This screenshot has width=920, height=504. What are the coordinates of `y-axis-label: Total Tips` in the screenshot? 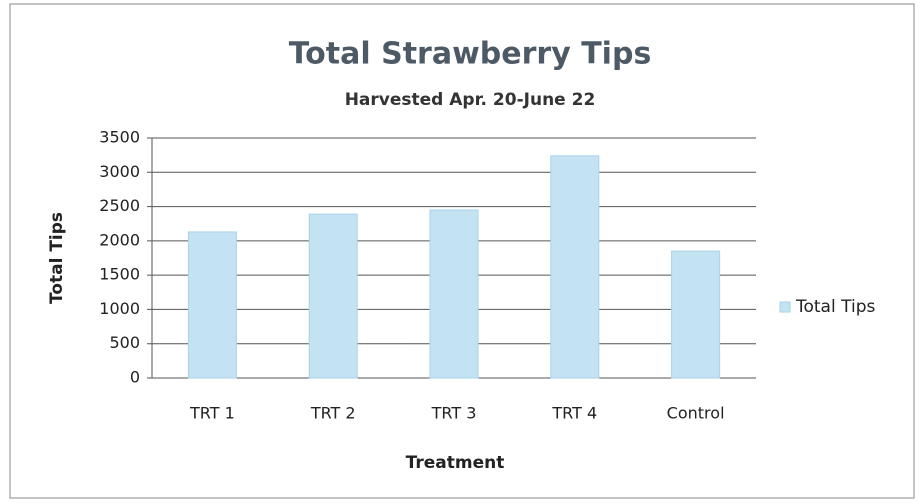 It's located at (57, 258).